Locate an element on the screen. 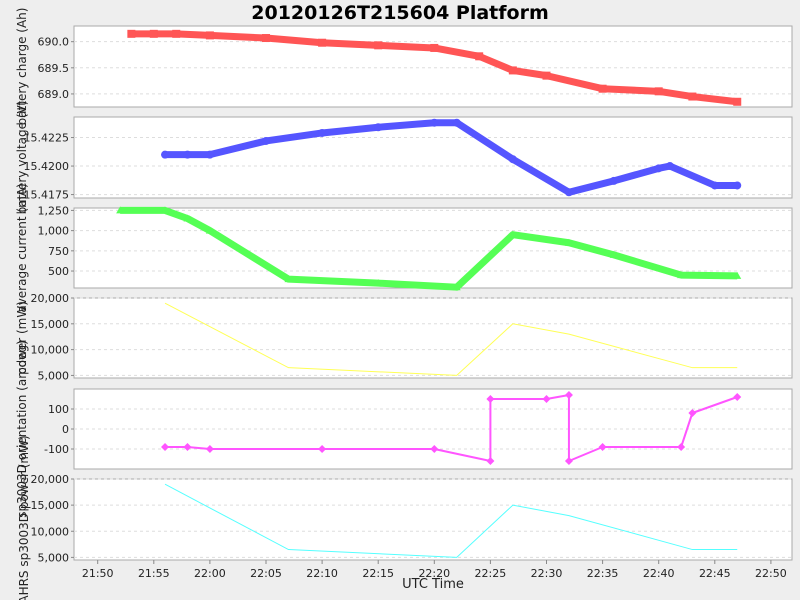 Image resolution: width=800 pixels, height=600 pixels. x-axis-label: UTC Time is located at coordinates (433, 584).